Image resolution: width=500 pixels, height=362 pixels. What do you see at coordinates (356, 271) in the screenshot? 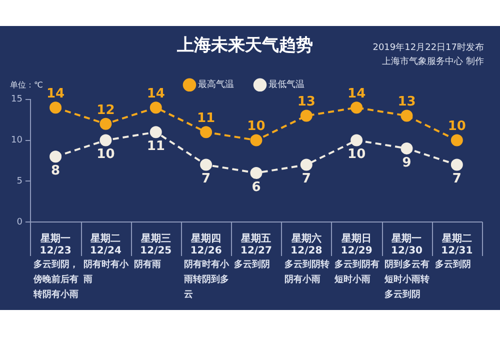
I see `text: 多云到阴有短时小雨` at bounding box center [356, 271].